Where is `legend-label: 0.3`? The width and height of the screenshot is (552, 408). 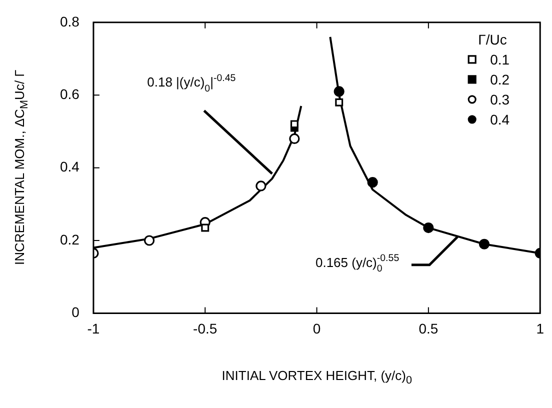 legend-label: 0.3 is located at coordinates (500, 99).